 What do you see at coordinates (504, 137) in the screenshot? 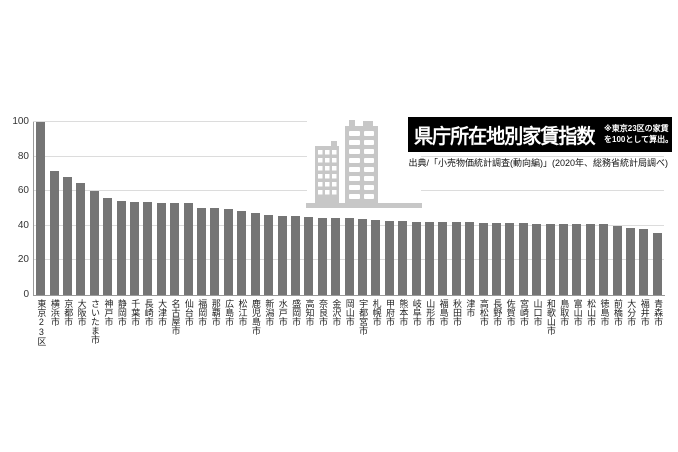
I see `page-title: 県庁所在地別家賃指数` at bounding box center [504, 137].